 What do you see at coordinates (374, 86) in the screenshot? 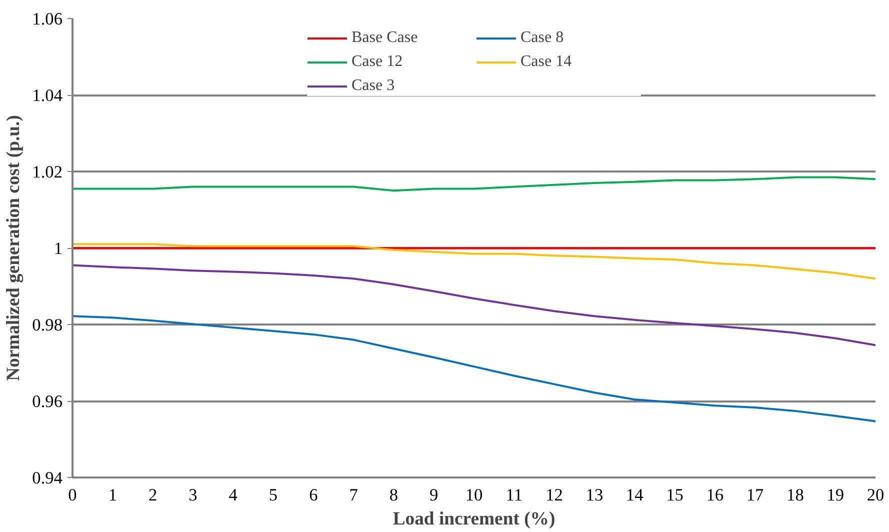
I see `legend-label: Case 3` at bounding box center [374, 86].